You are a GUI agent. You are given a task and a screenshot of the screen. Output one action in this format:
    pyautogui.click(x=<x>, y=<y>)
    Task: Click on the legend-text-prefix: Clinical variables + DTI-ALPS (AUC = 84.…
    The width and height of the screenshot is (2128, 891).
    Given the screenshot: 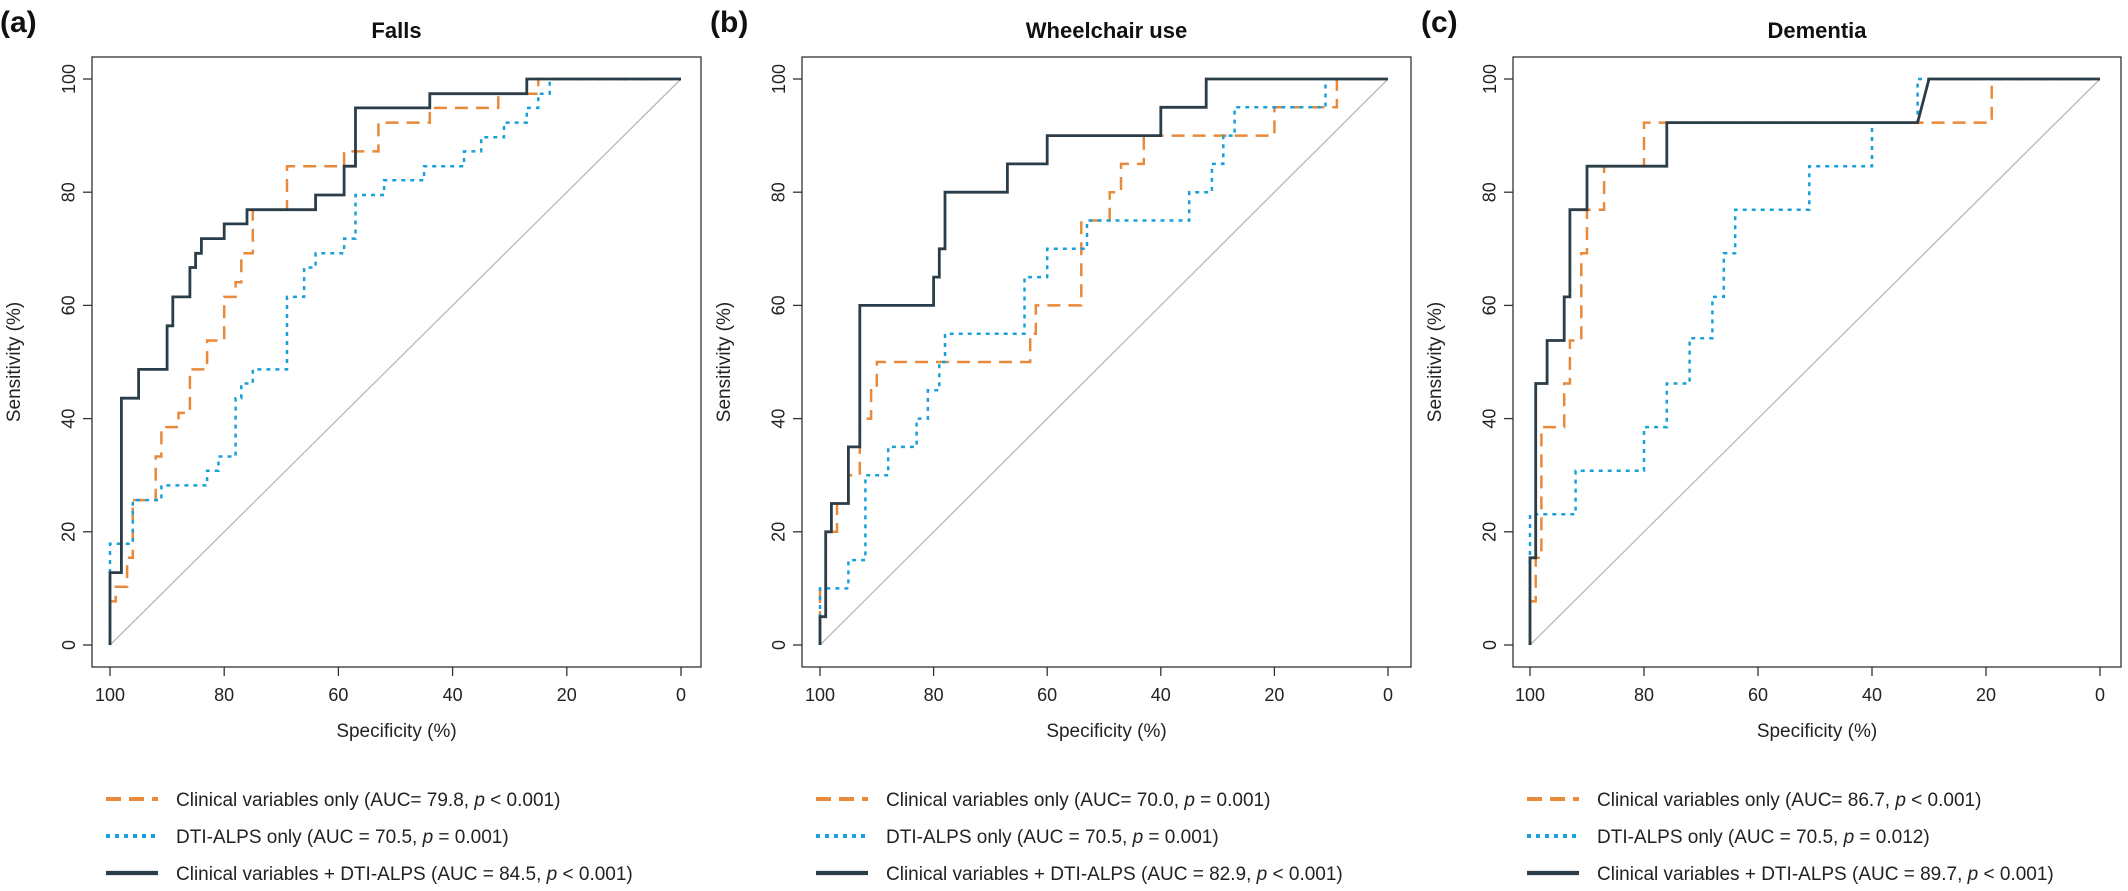 What is the action you would take?
    pyautogui.click(x=361, y=874)
    